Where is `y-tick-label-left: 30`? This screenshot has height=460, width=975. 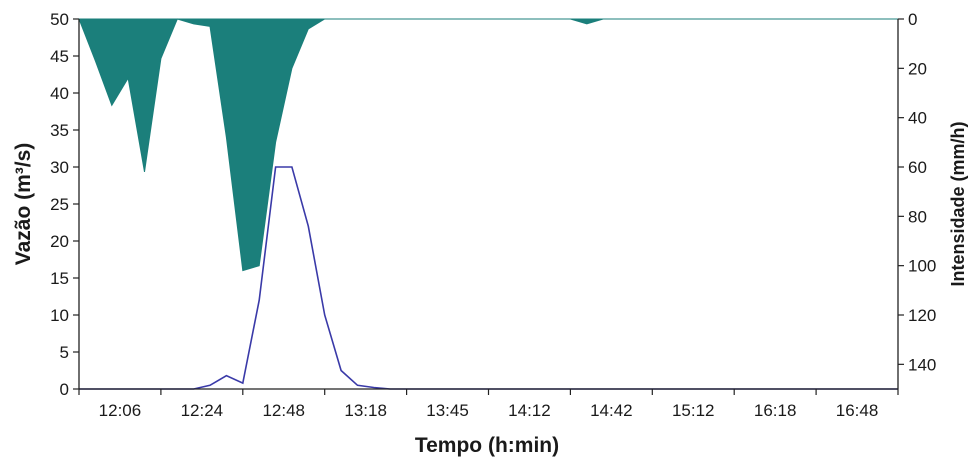 y-tick-label-left: 30 is located at coordinates (59, 167).